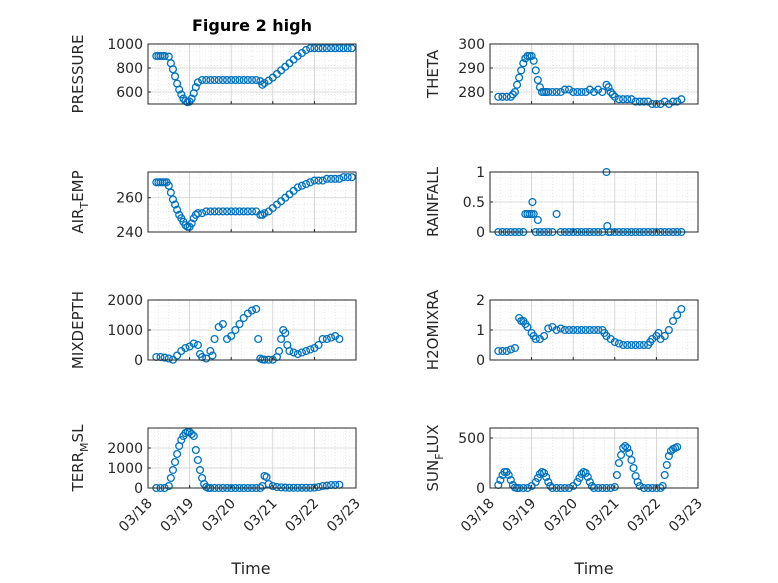 This screenshot has width=778, height=583. What do you see at coordinates (433, 74) in the screenshot?
I see `y-axis-label: THETA` at bounding box center [433, 74].